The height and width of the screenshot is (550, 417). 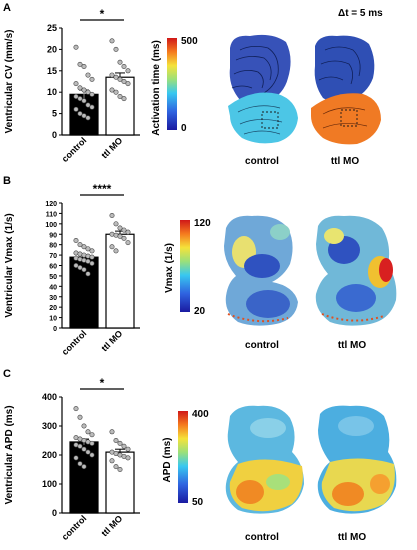 I want to click on map-caption-b-control: control, so click(x=262, y=345).